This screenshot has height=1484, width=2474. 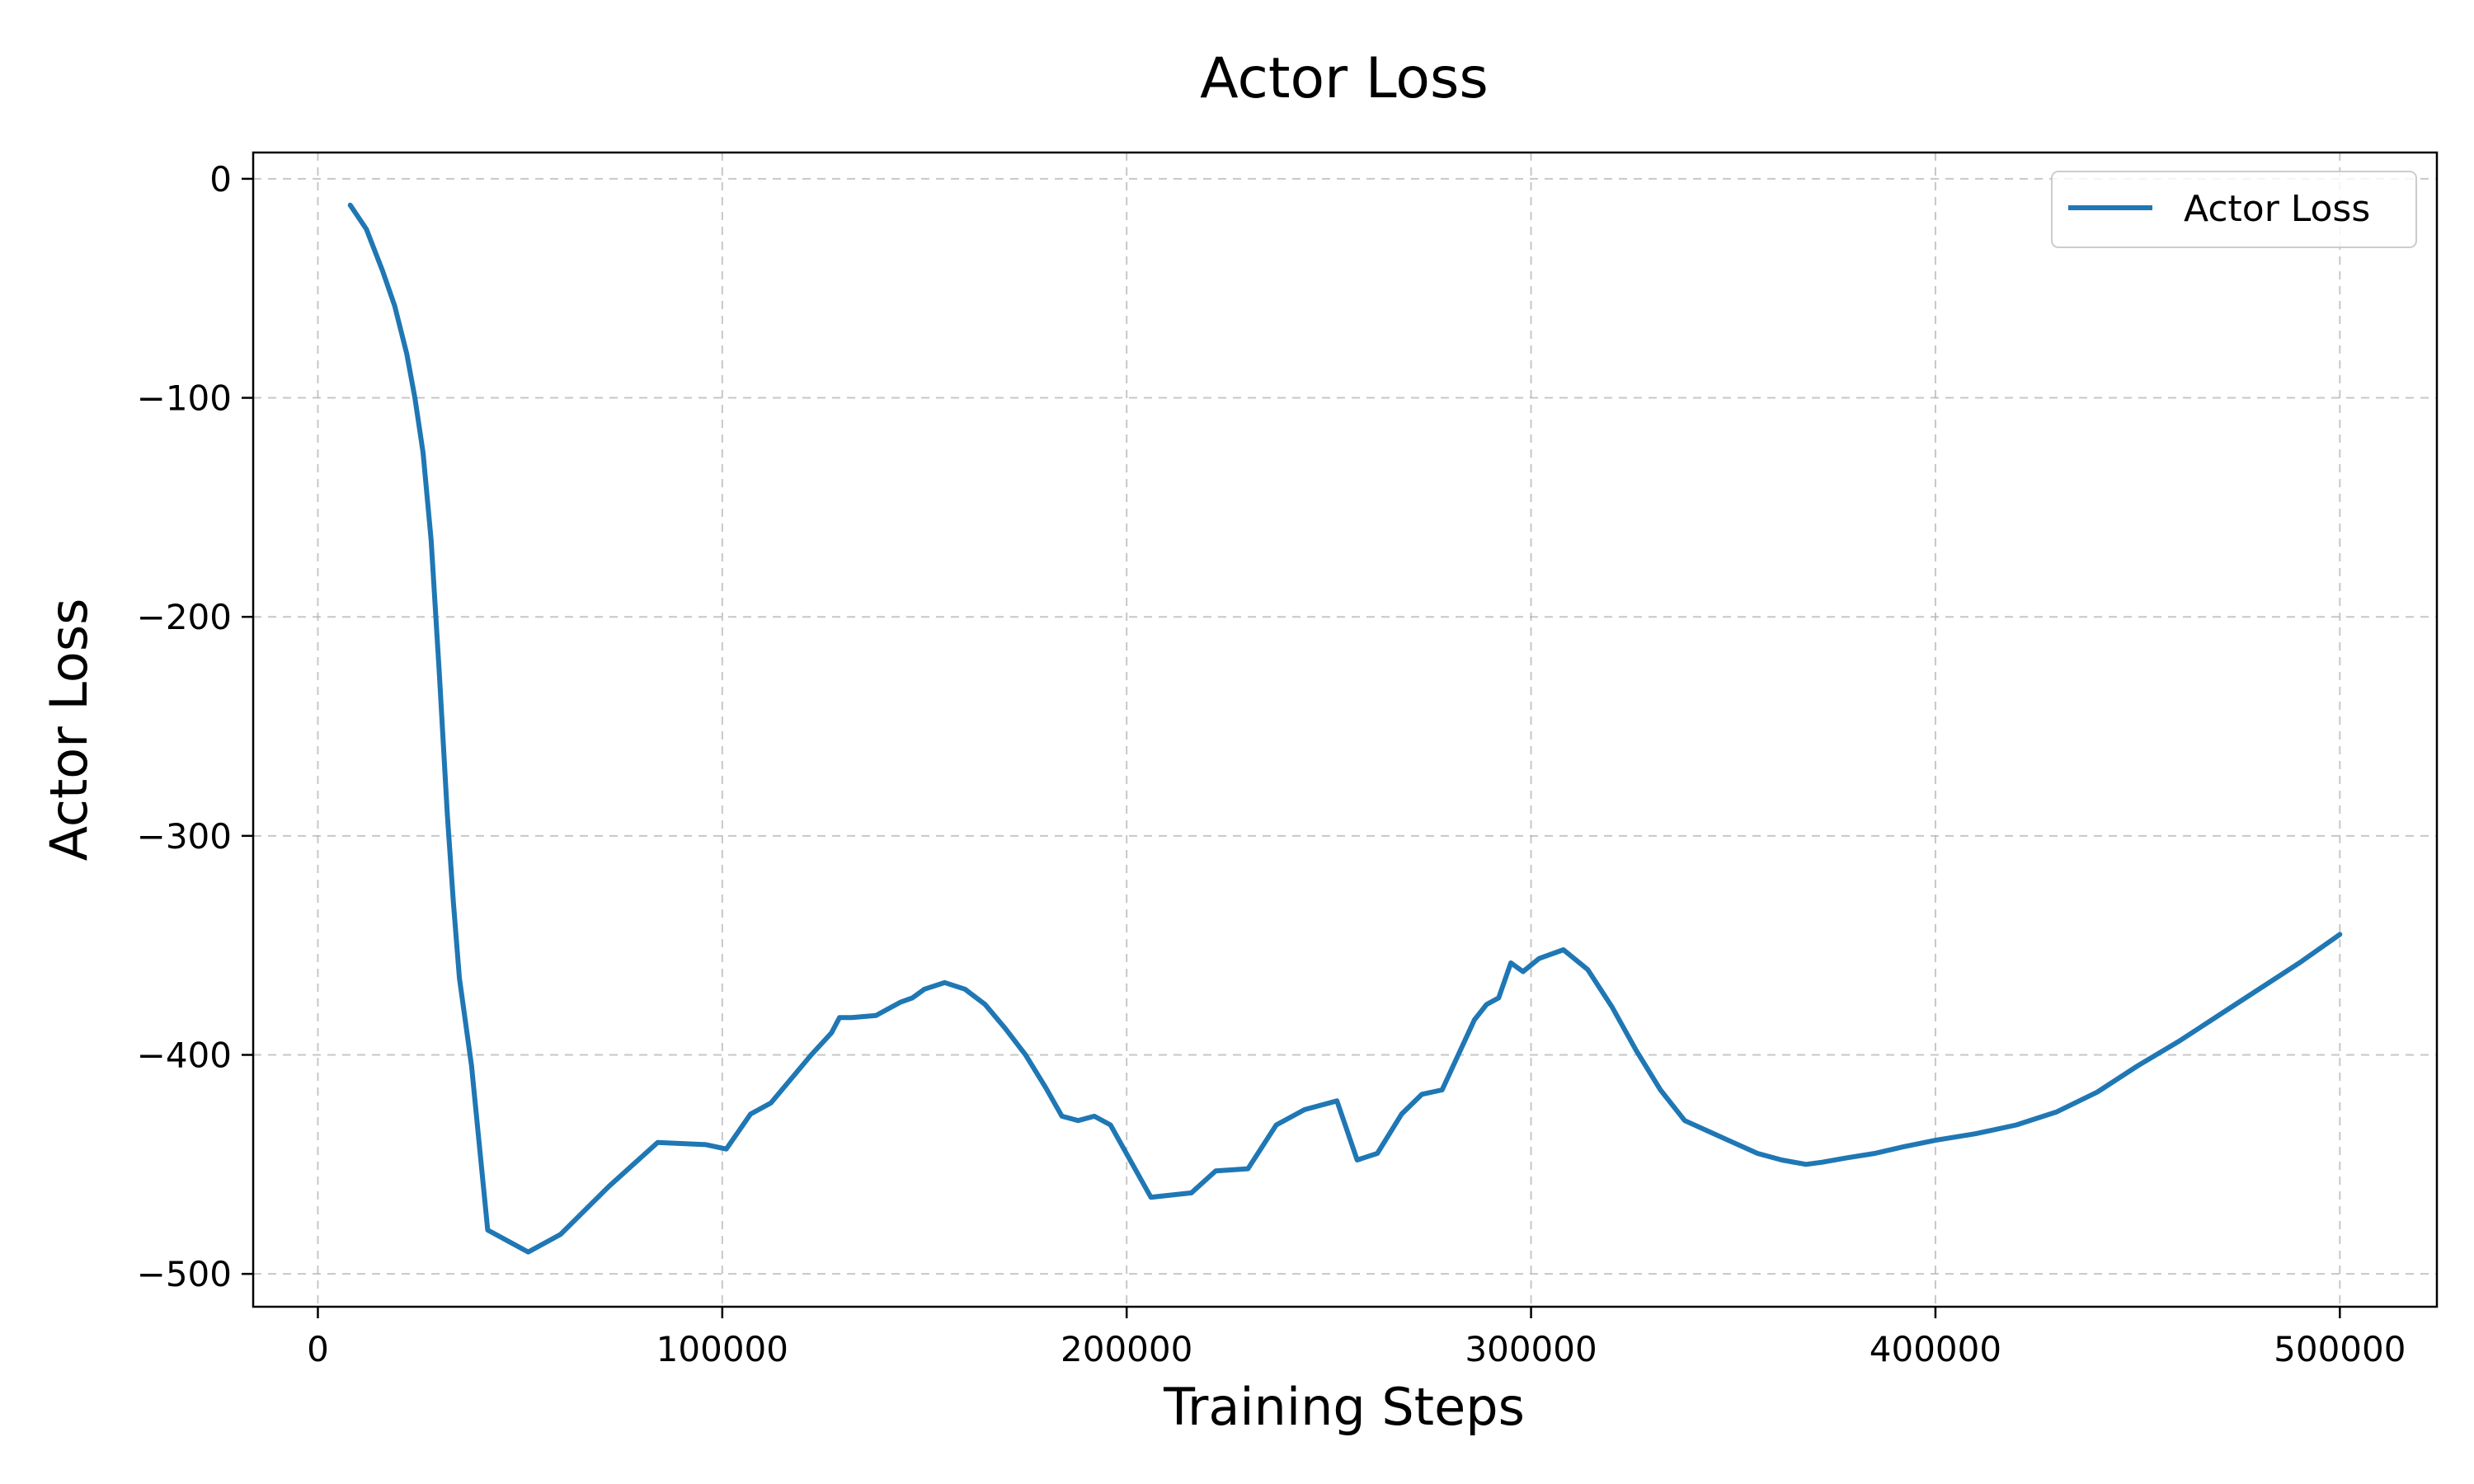 I want to click on x-tick-label: 100000, so click(x=722, y=1349).